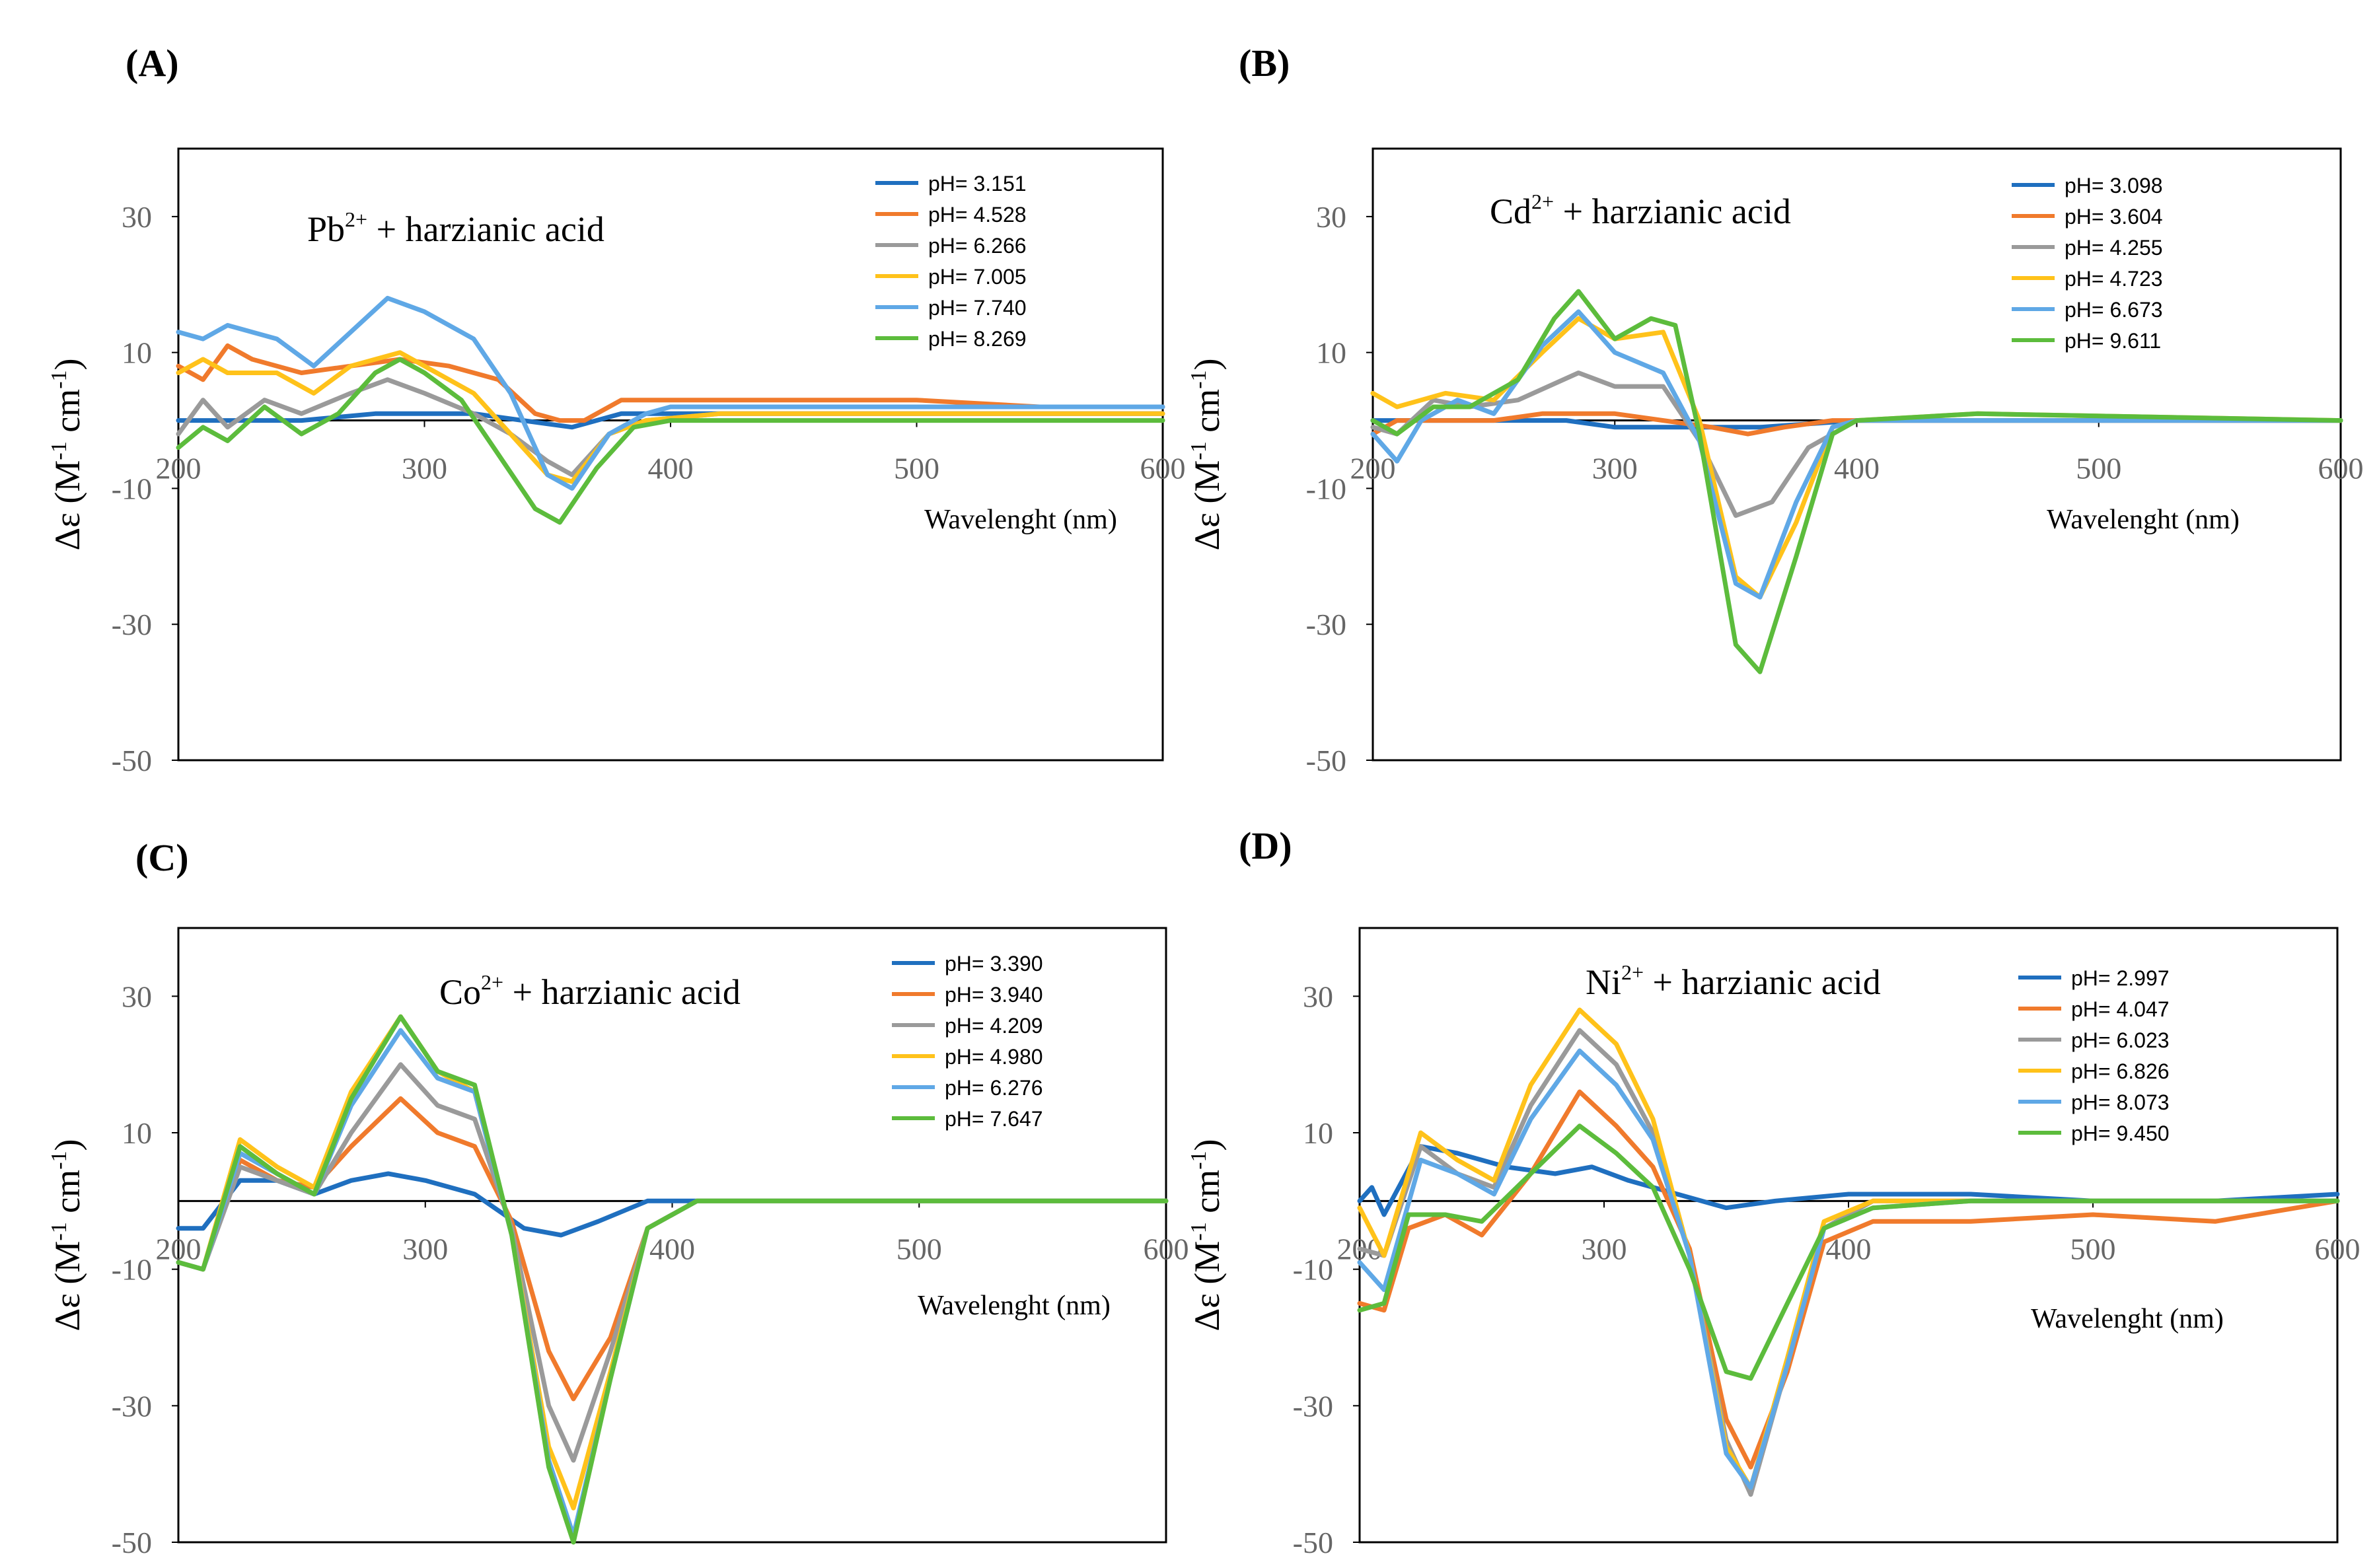 The image size is (2379, 1568). What do you see at coordinates (994, 995) in the screenshot?
I see `legend-entry: pH= 3.940` at bounding box center [994, 995].